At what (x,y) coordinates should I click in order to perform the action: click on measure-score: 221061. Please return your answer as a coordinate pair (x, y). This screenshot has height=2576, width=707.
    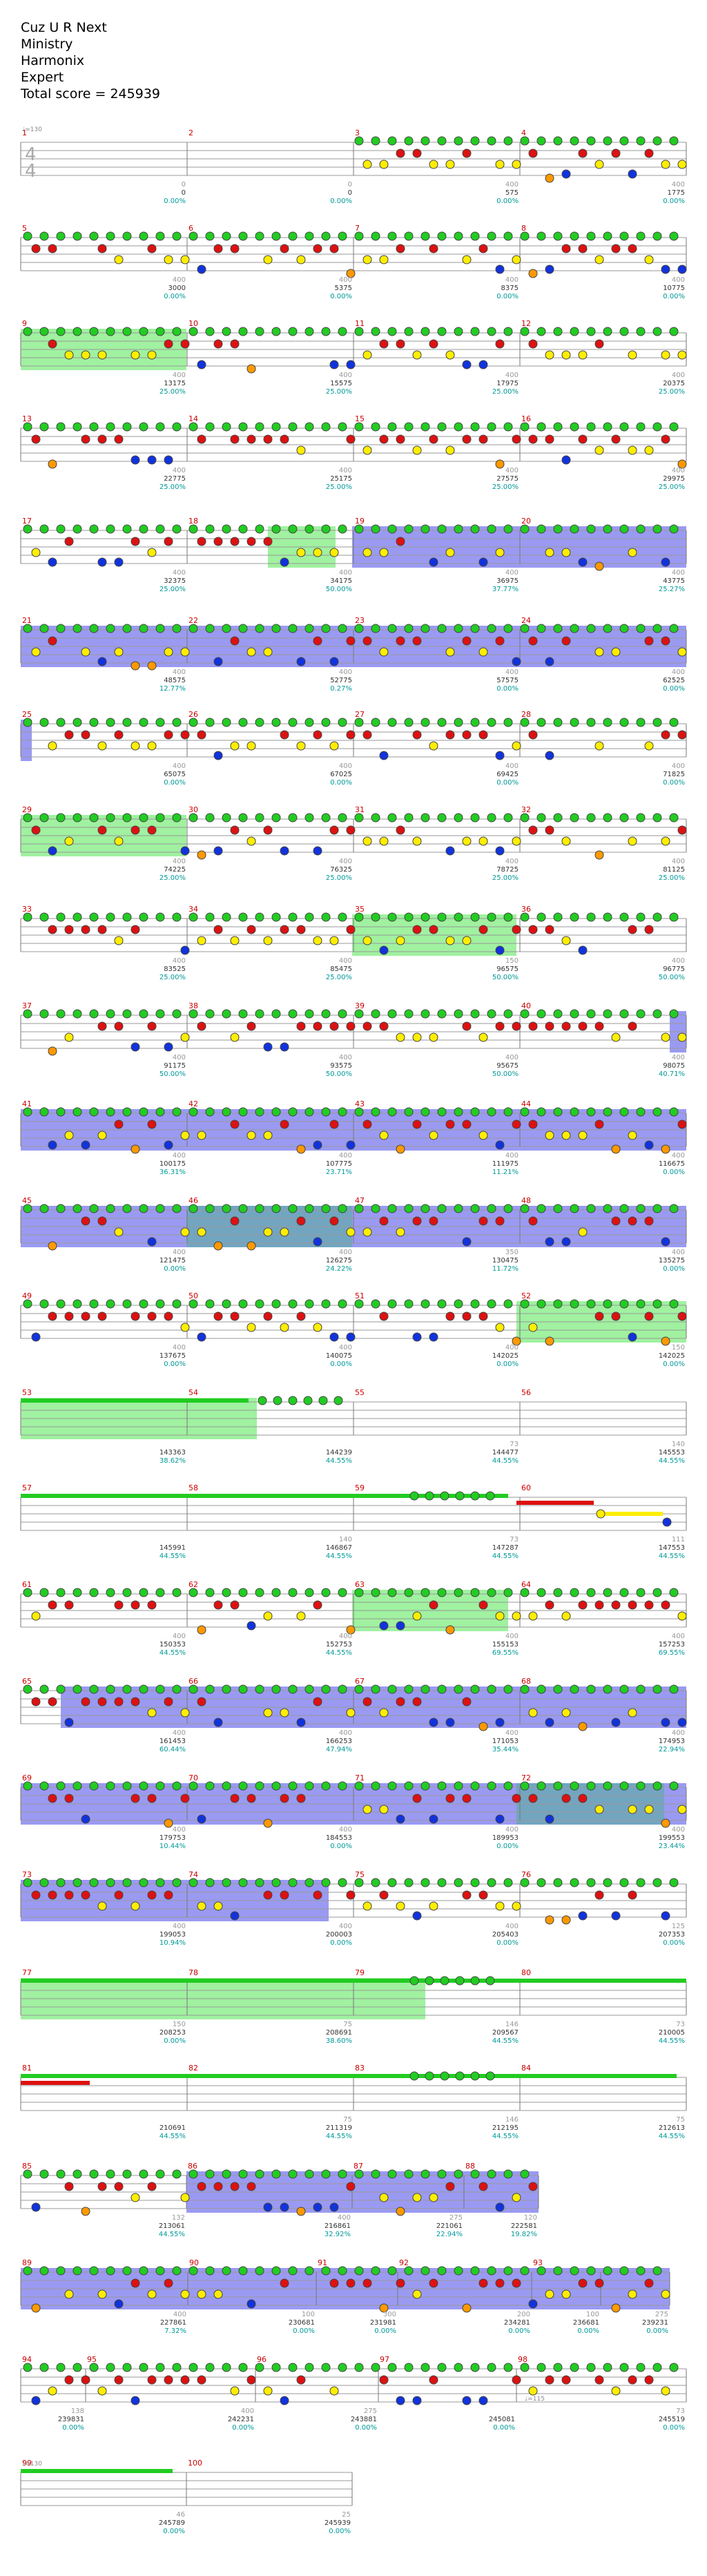
    Looking at the image, I should click on (449, 2226).